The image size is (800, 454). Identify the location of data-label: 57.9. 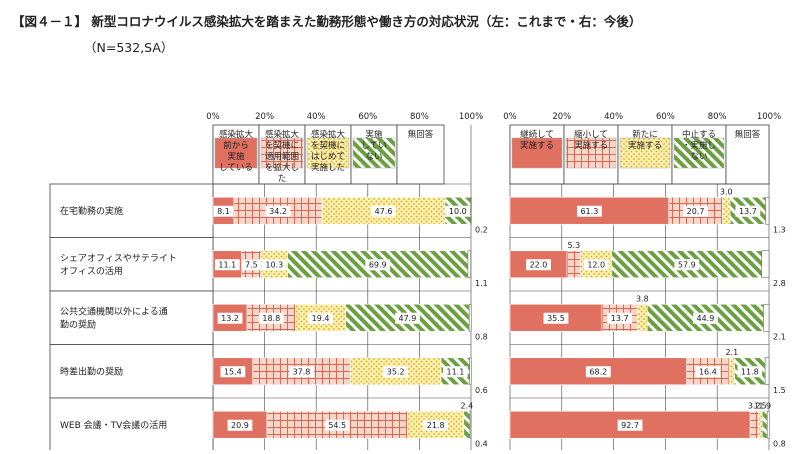
(687, 264).